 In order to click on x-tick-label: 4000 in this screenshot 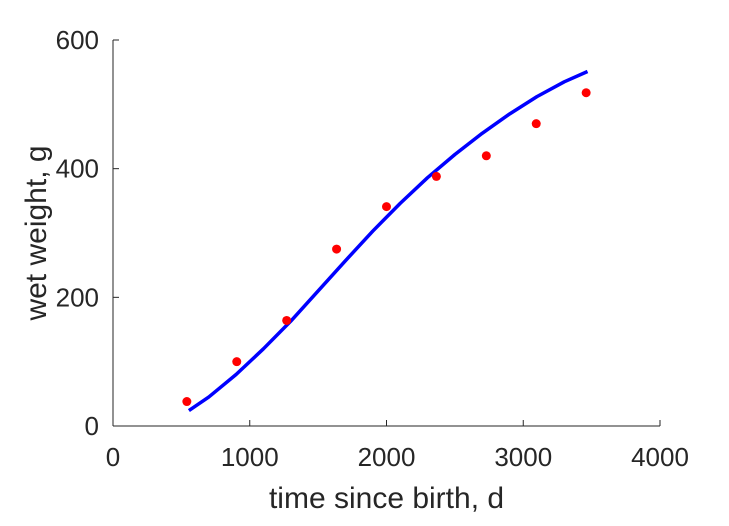, I will do `click(660, 457)`.